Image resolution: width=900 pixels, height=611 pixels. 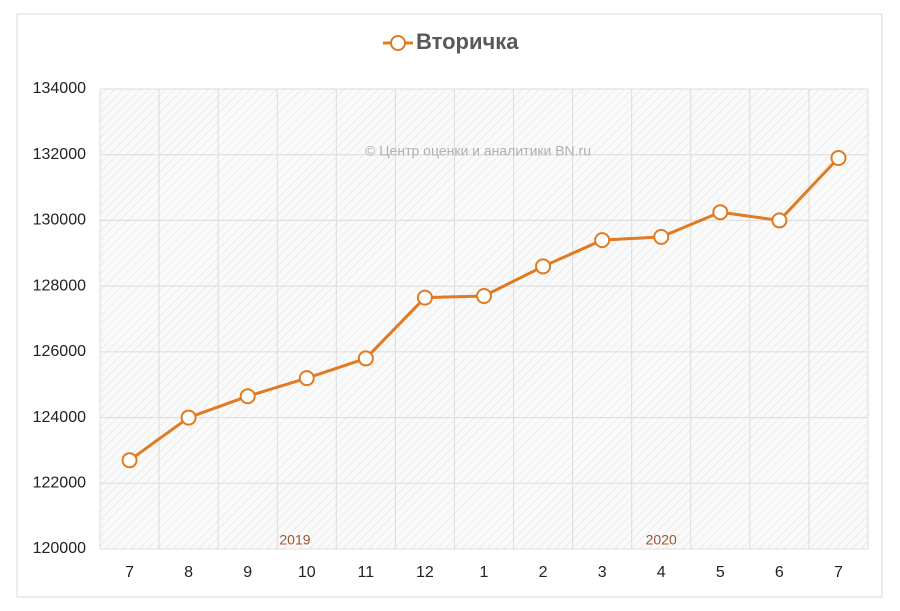 What do you see at coordinates (366, 572) in the screenshot?
I see `x-tick-label: 11` at bounding box center [366, 572].